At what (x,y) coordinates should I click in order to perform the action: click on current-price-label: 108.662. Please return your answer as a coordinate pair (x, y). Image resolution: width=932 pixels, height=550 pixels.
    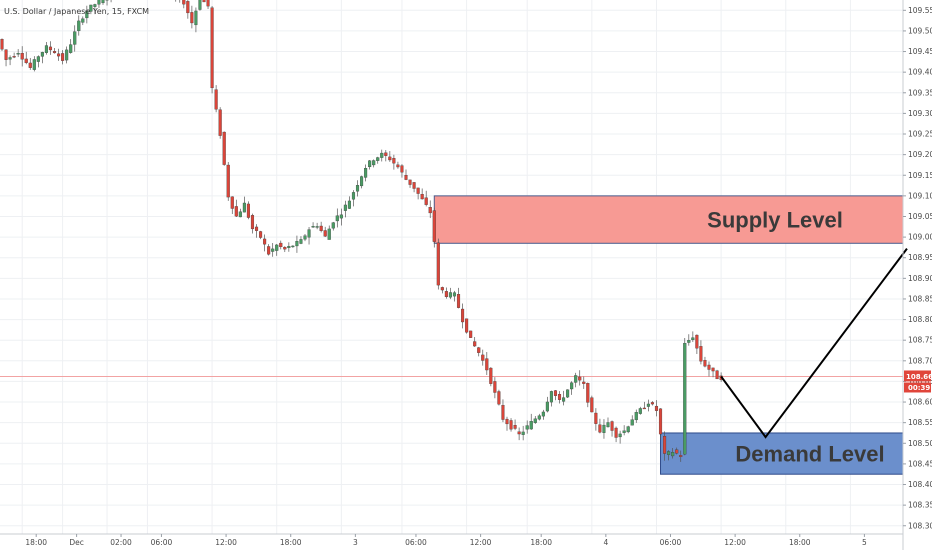
    Looking at the image, I should click on (919, 377).